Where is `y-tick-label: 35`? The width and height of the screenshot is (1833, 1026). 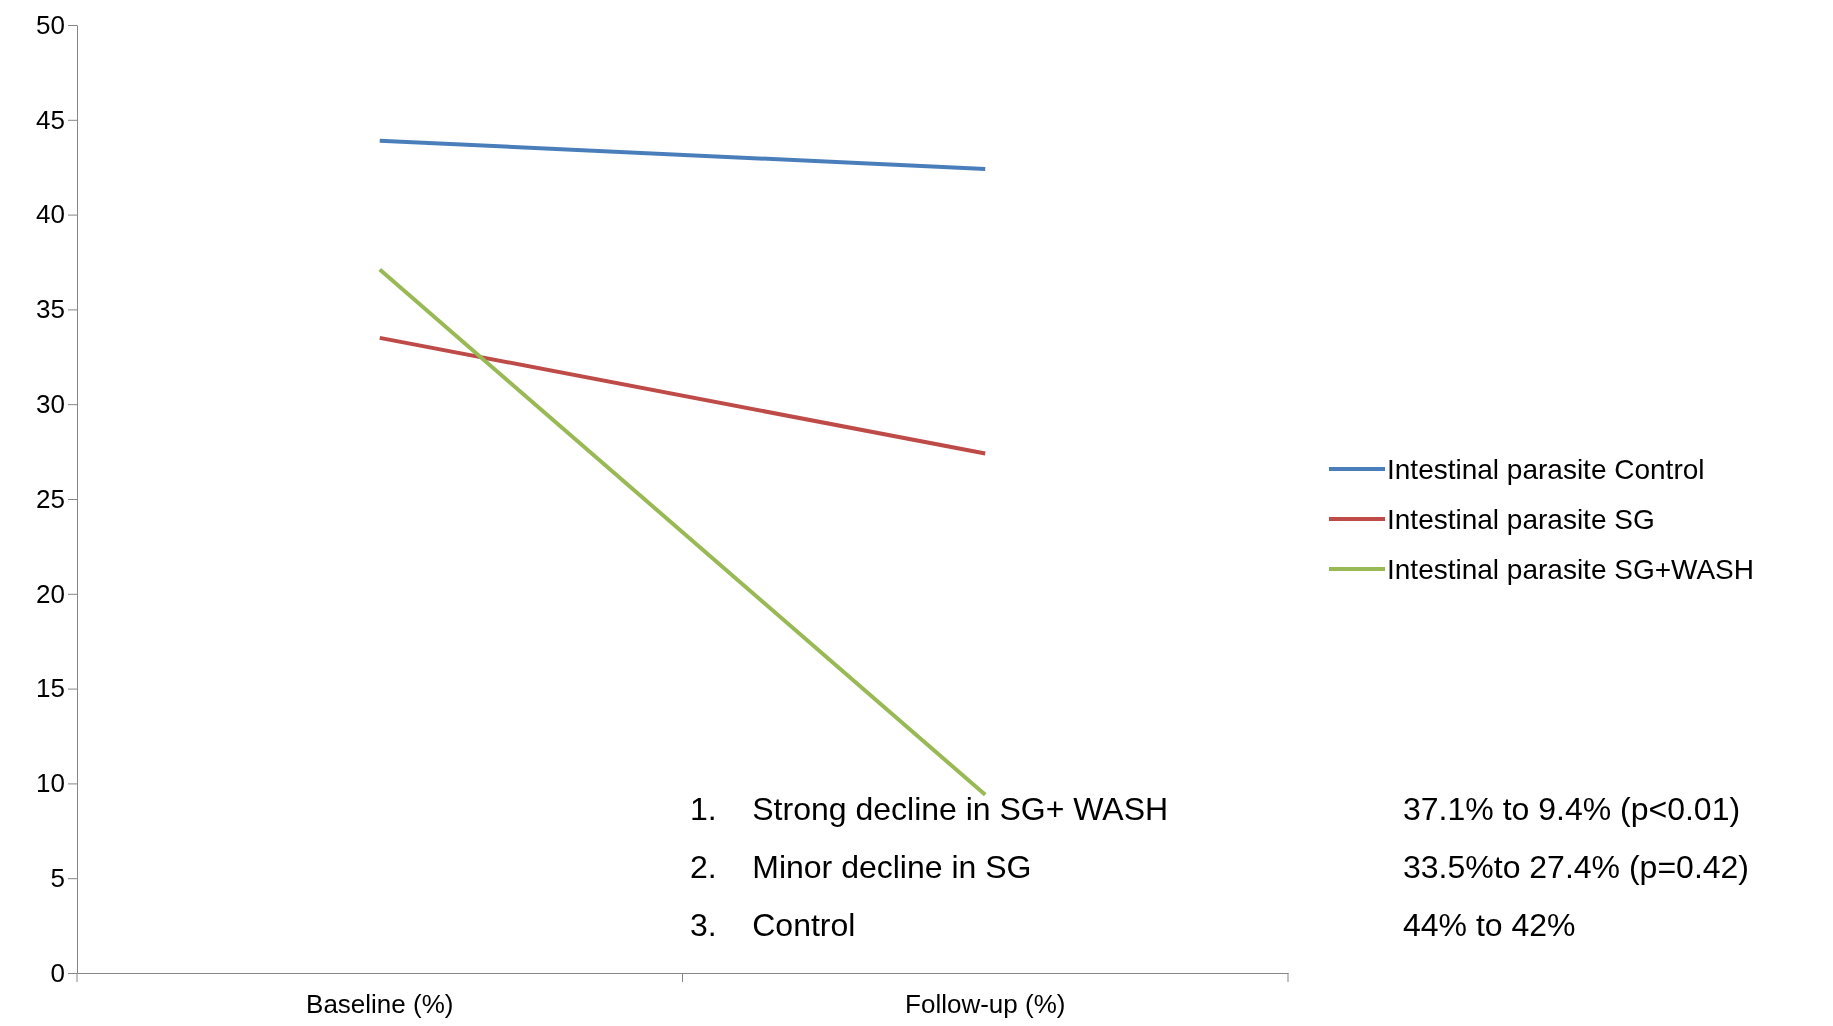 y-tick-label: 35 is located at coordinates (50, 309).